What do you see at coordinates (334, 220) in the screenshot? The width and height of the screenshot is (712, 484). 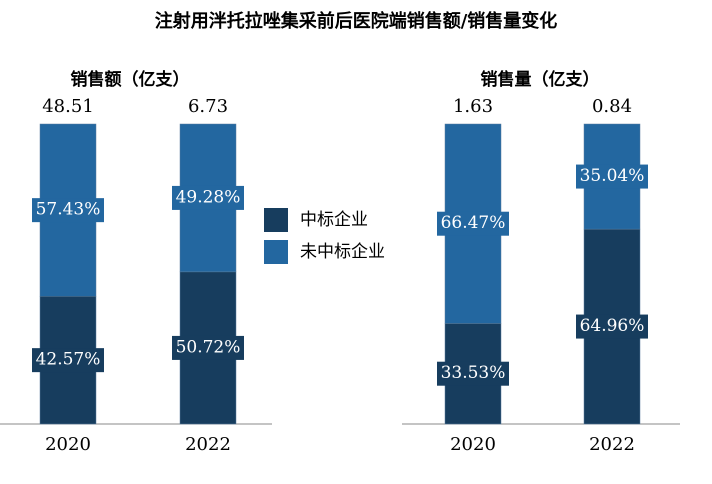 I see `legend-label: 中标企业` at bounding box center [334, 220].